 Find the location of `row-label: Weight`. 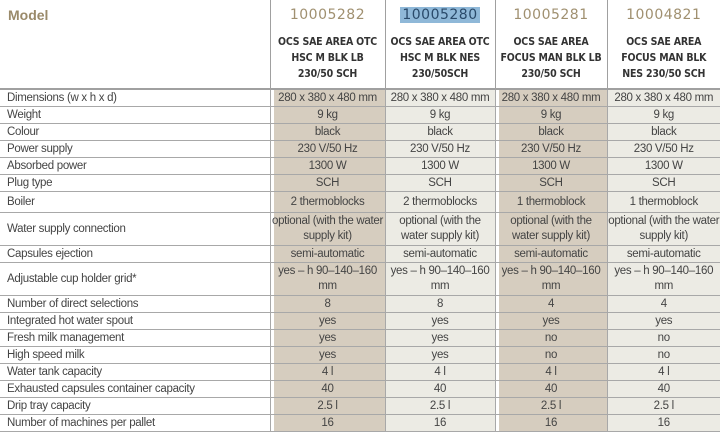

row-label: Weight is located at coordinates (135, 115).